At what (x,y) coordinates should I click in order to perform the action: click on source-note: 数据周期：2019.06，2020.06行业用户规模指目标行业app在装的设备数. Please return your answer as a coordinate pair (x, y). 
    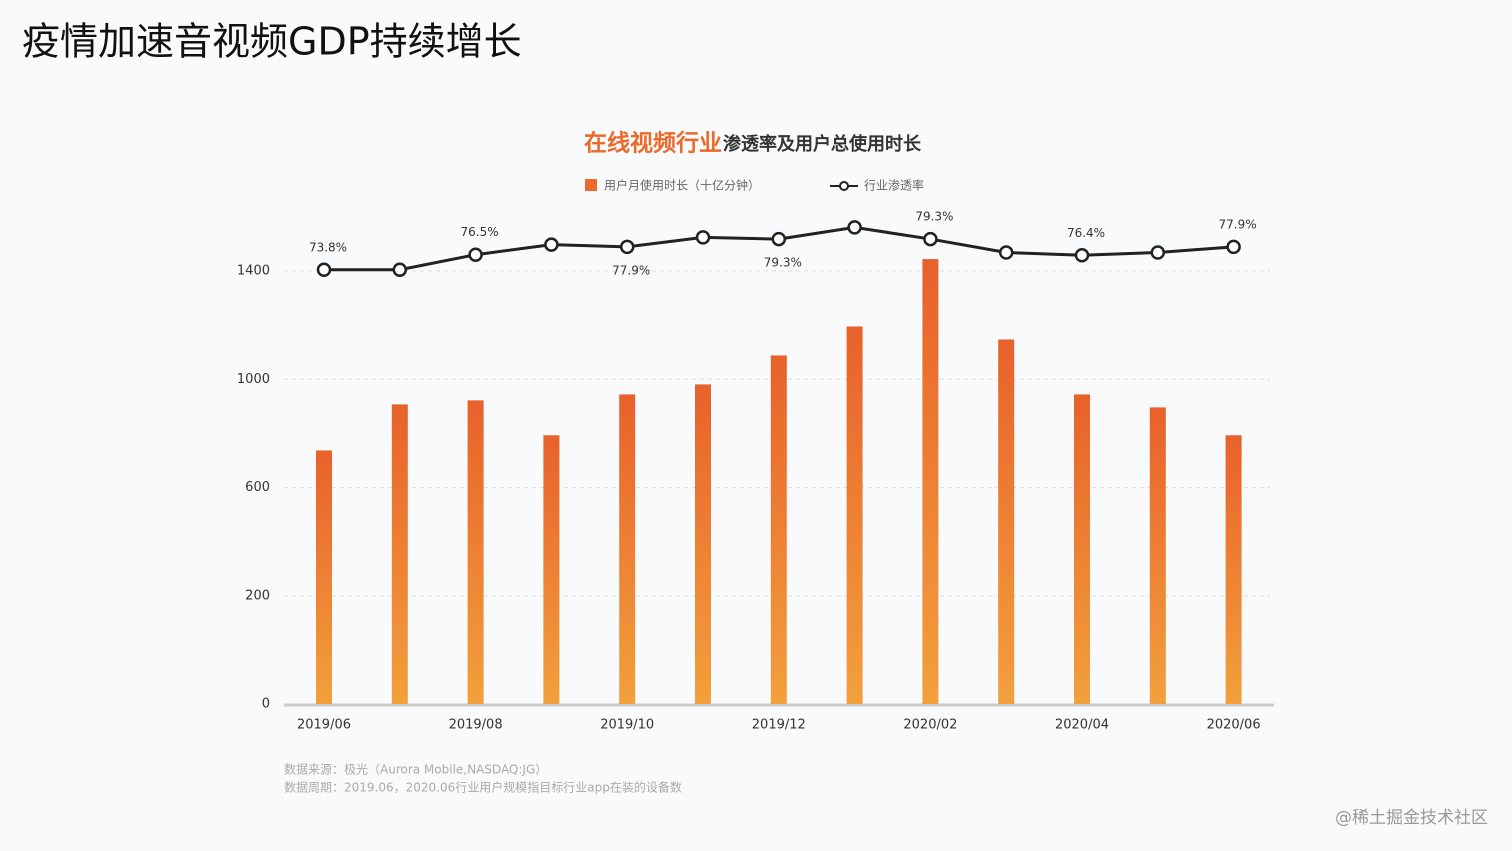
    Looking at the image, I should click on (483, 787).